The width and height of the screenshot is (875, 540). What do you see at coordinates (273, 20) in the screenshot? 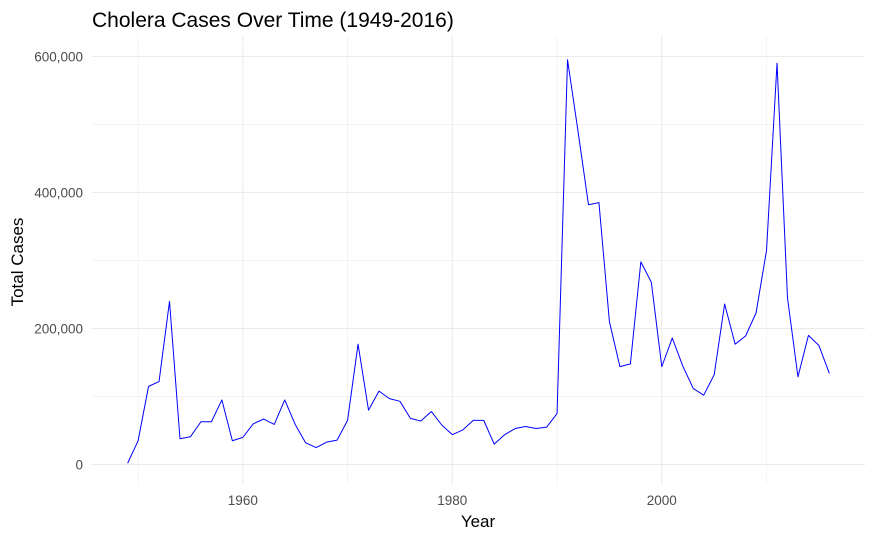
I see `chart-title: Cholera Cases Over Time (1949-2016)` at bounding box center [273, 20].